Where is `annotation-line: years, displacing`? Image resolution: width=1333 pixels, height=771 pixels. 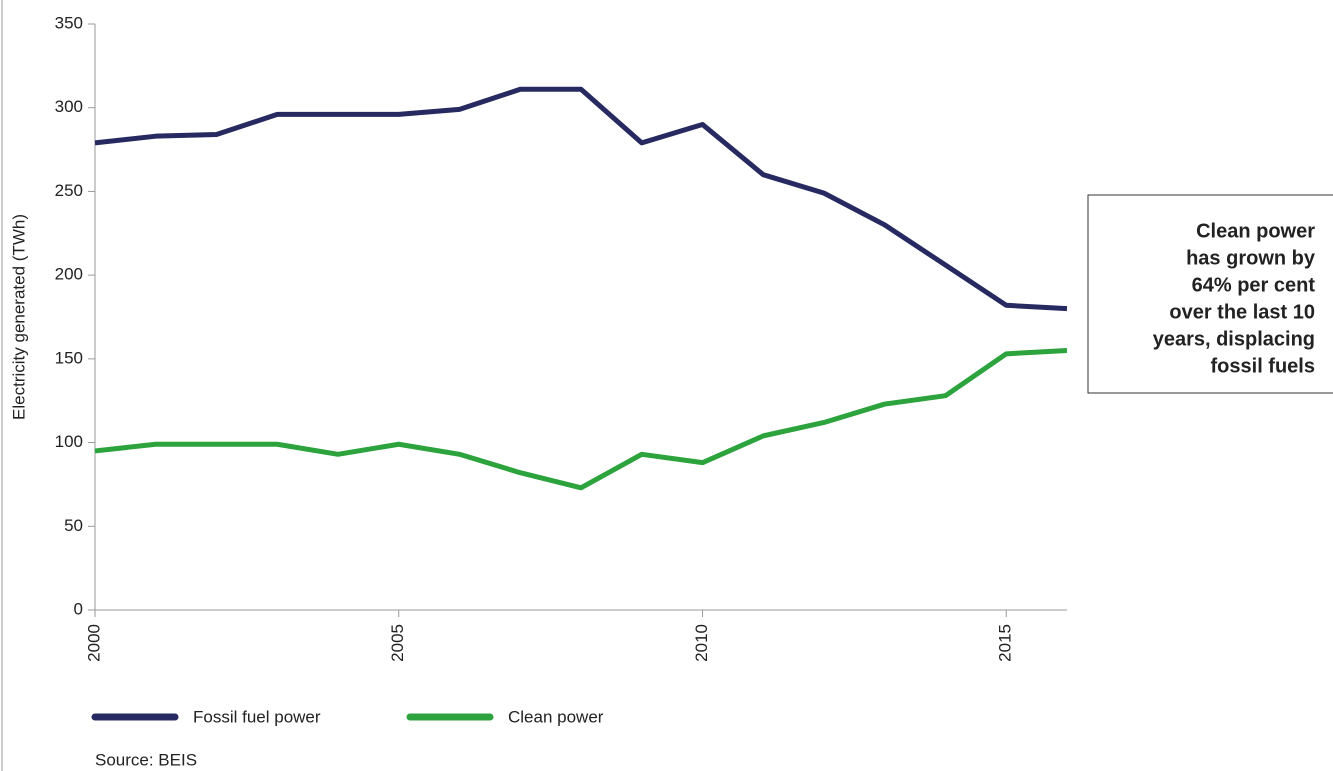
annotation-line: years, displacing is located at coordinates (1234, 339).